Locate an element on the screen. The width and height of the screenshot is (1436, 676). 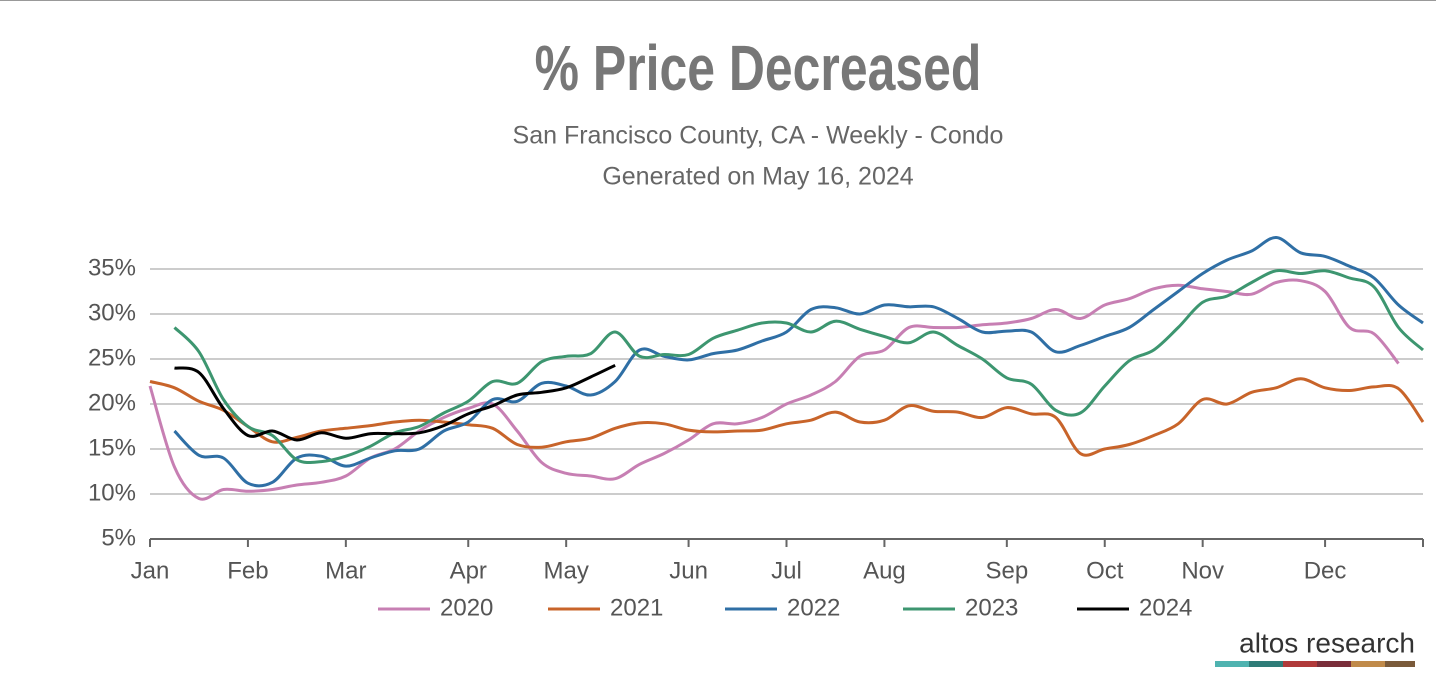
x-tick-label: Mar is located at coordinates (345, 570).